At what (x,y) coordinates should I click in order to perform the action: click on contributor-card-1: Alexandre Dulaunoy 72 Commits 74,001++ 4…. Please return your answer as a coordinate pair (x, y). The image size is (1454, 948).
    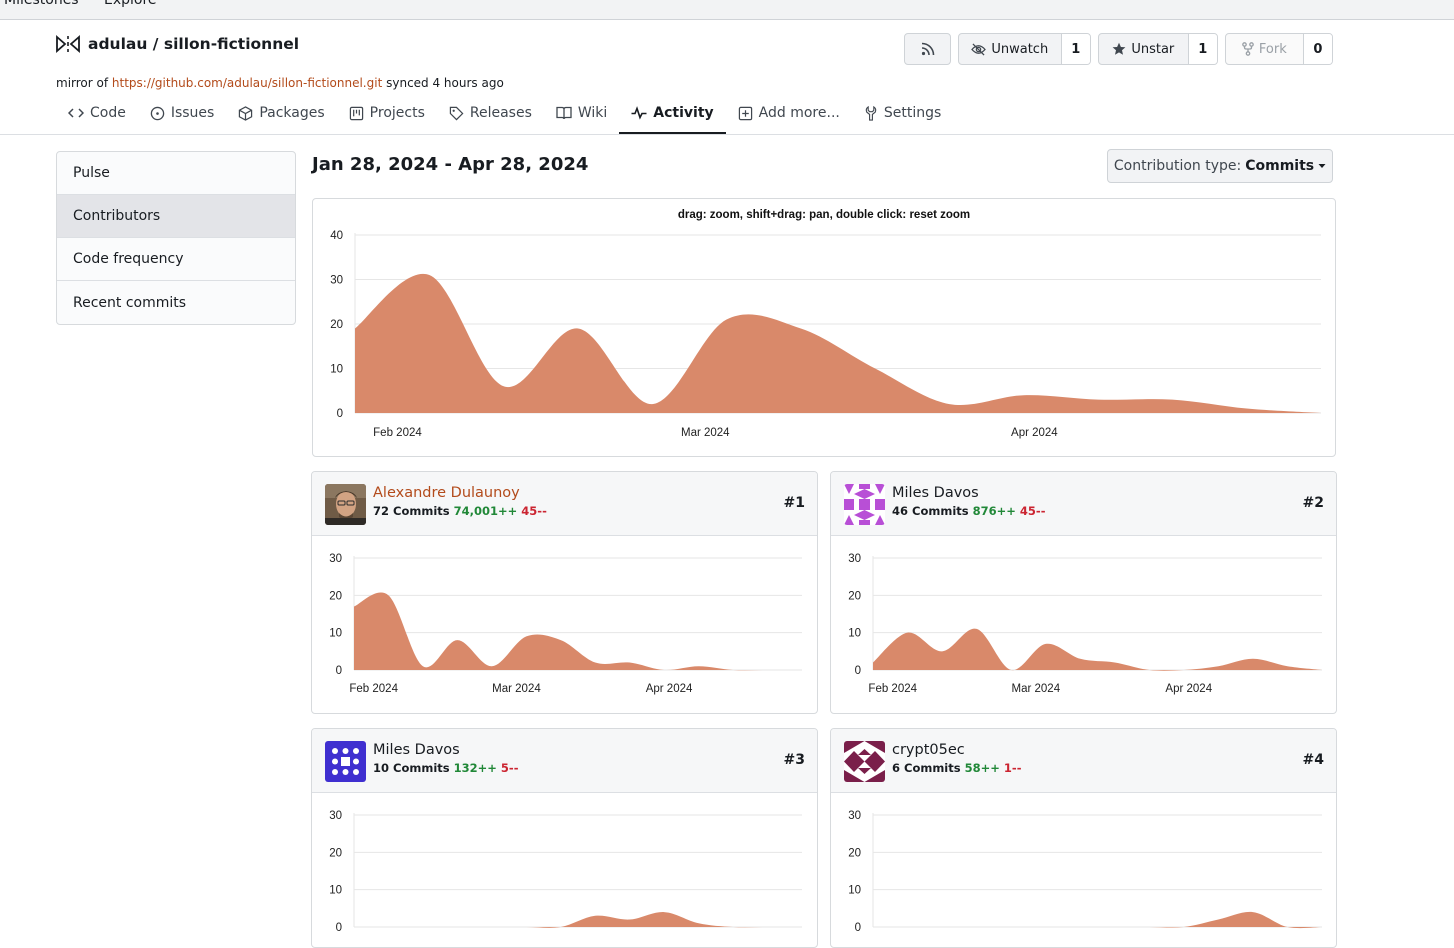
    Looking at the image, I should click on (564, 592).